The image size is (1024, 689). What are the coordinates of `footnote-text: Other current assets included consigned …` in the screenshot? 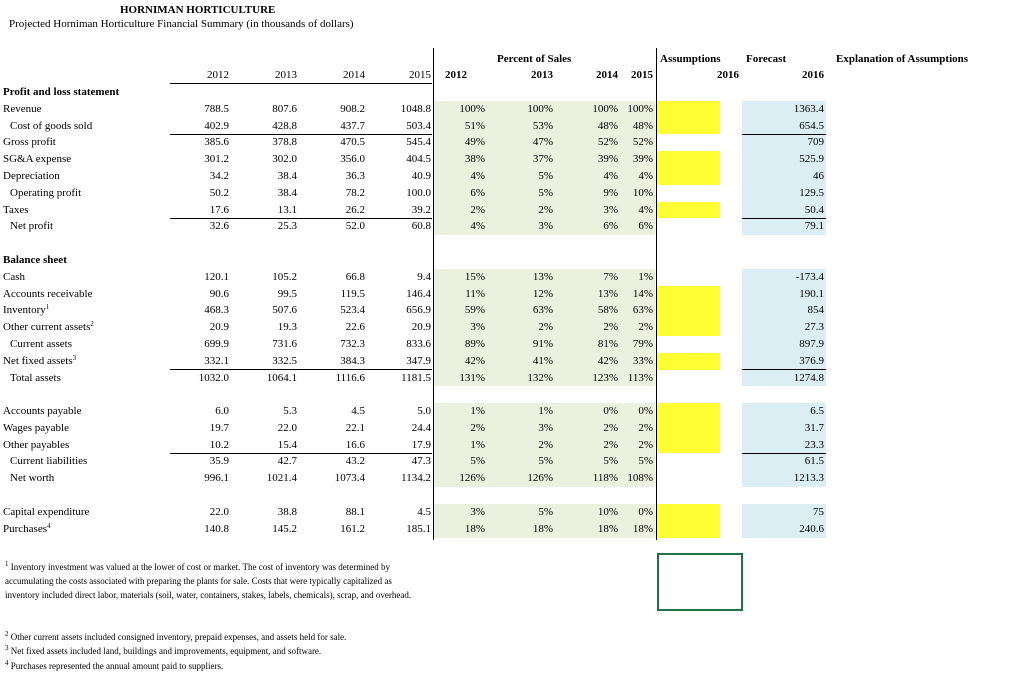 It's located at (177, 637).